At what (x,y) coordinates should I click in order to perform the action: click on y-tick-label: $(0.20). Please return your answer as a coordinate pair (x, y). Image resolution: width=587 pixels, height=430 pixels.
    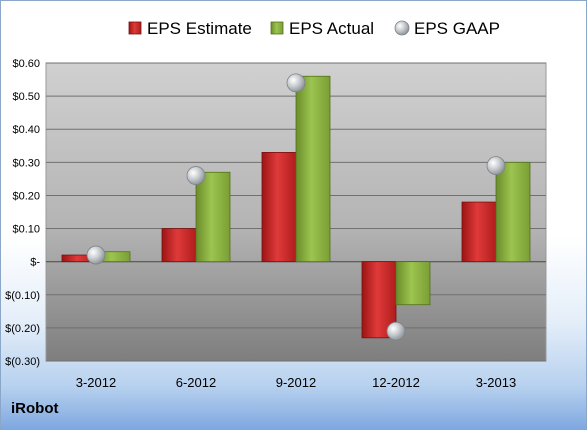
    Looking at the image, I should click on (22, 329).